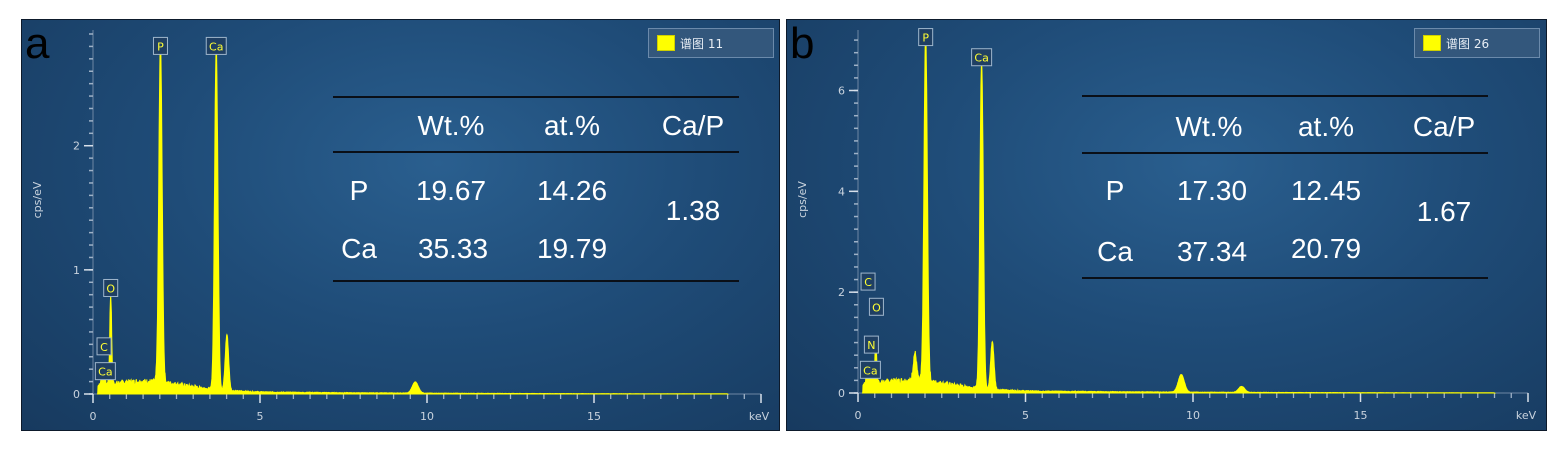  Describe the element at coordinates (702, 43) in the screenshot. I see `legend-label: 谱图 11` at that location.